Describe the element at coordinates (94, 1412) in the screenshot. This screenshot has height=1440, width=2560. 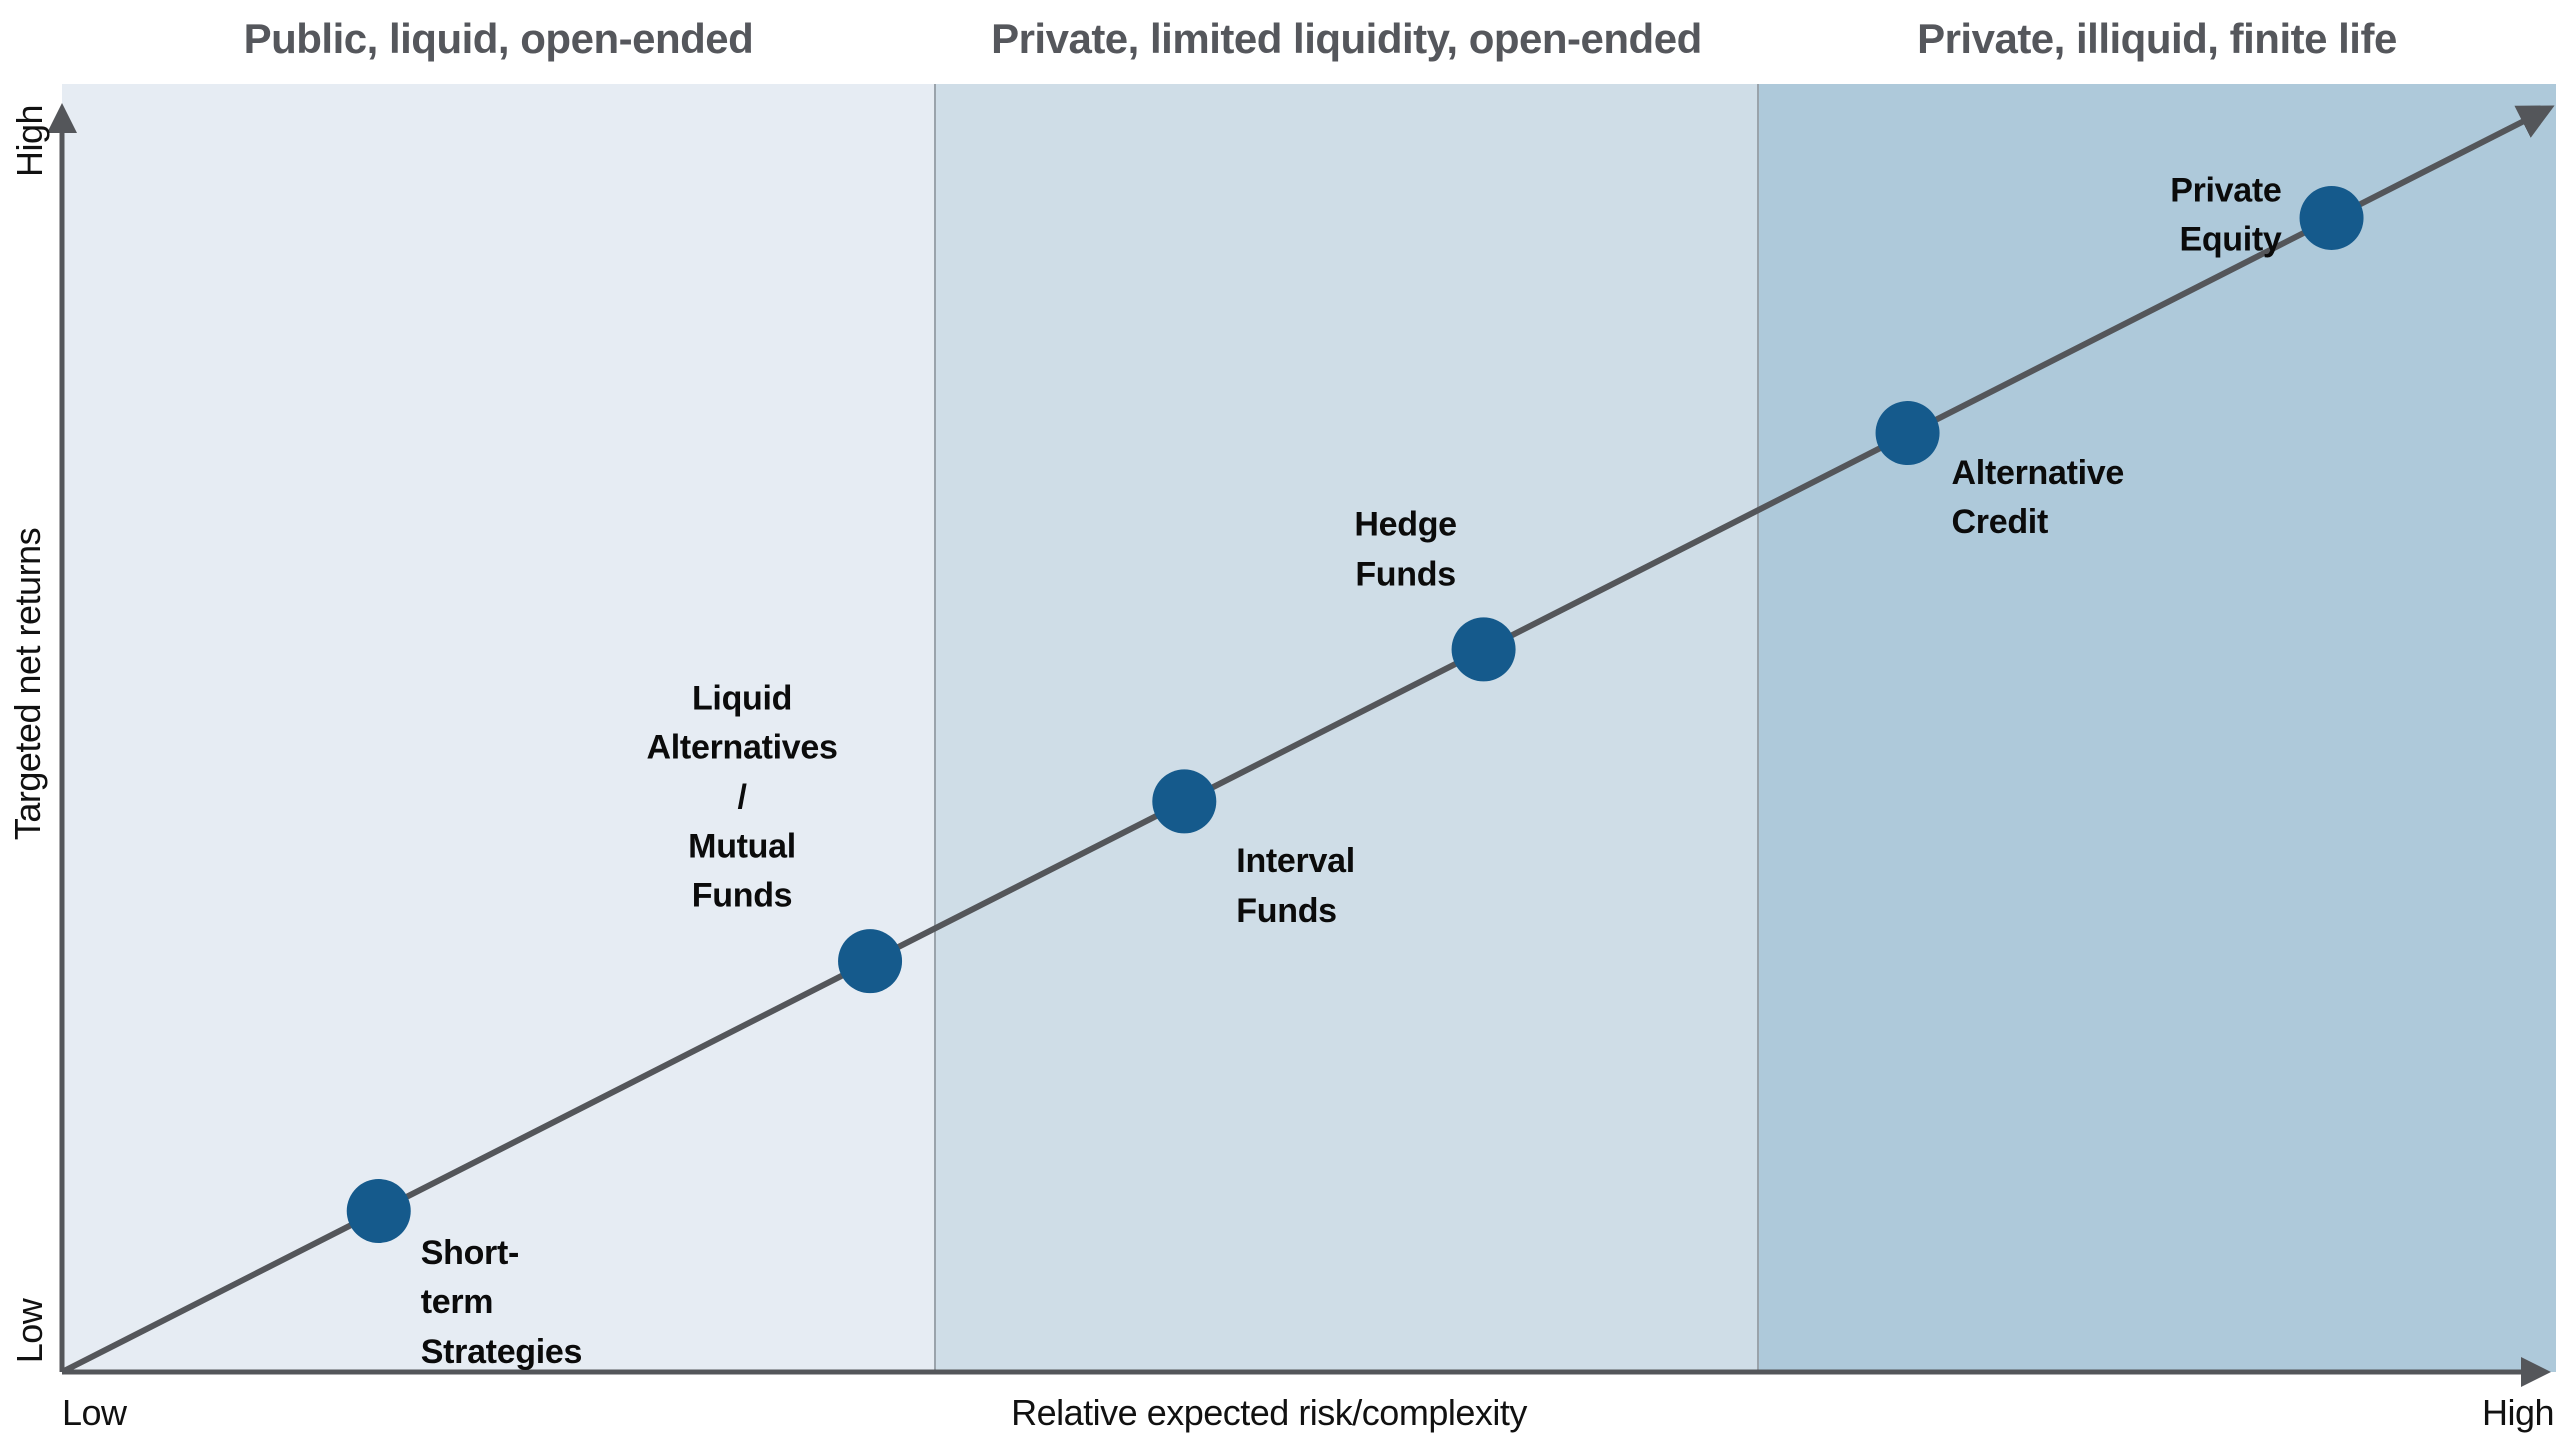
I see `x-axis-low-label: Low` at that location.